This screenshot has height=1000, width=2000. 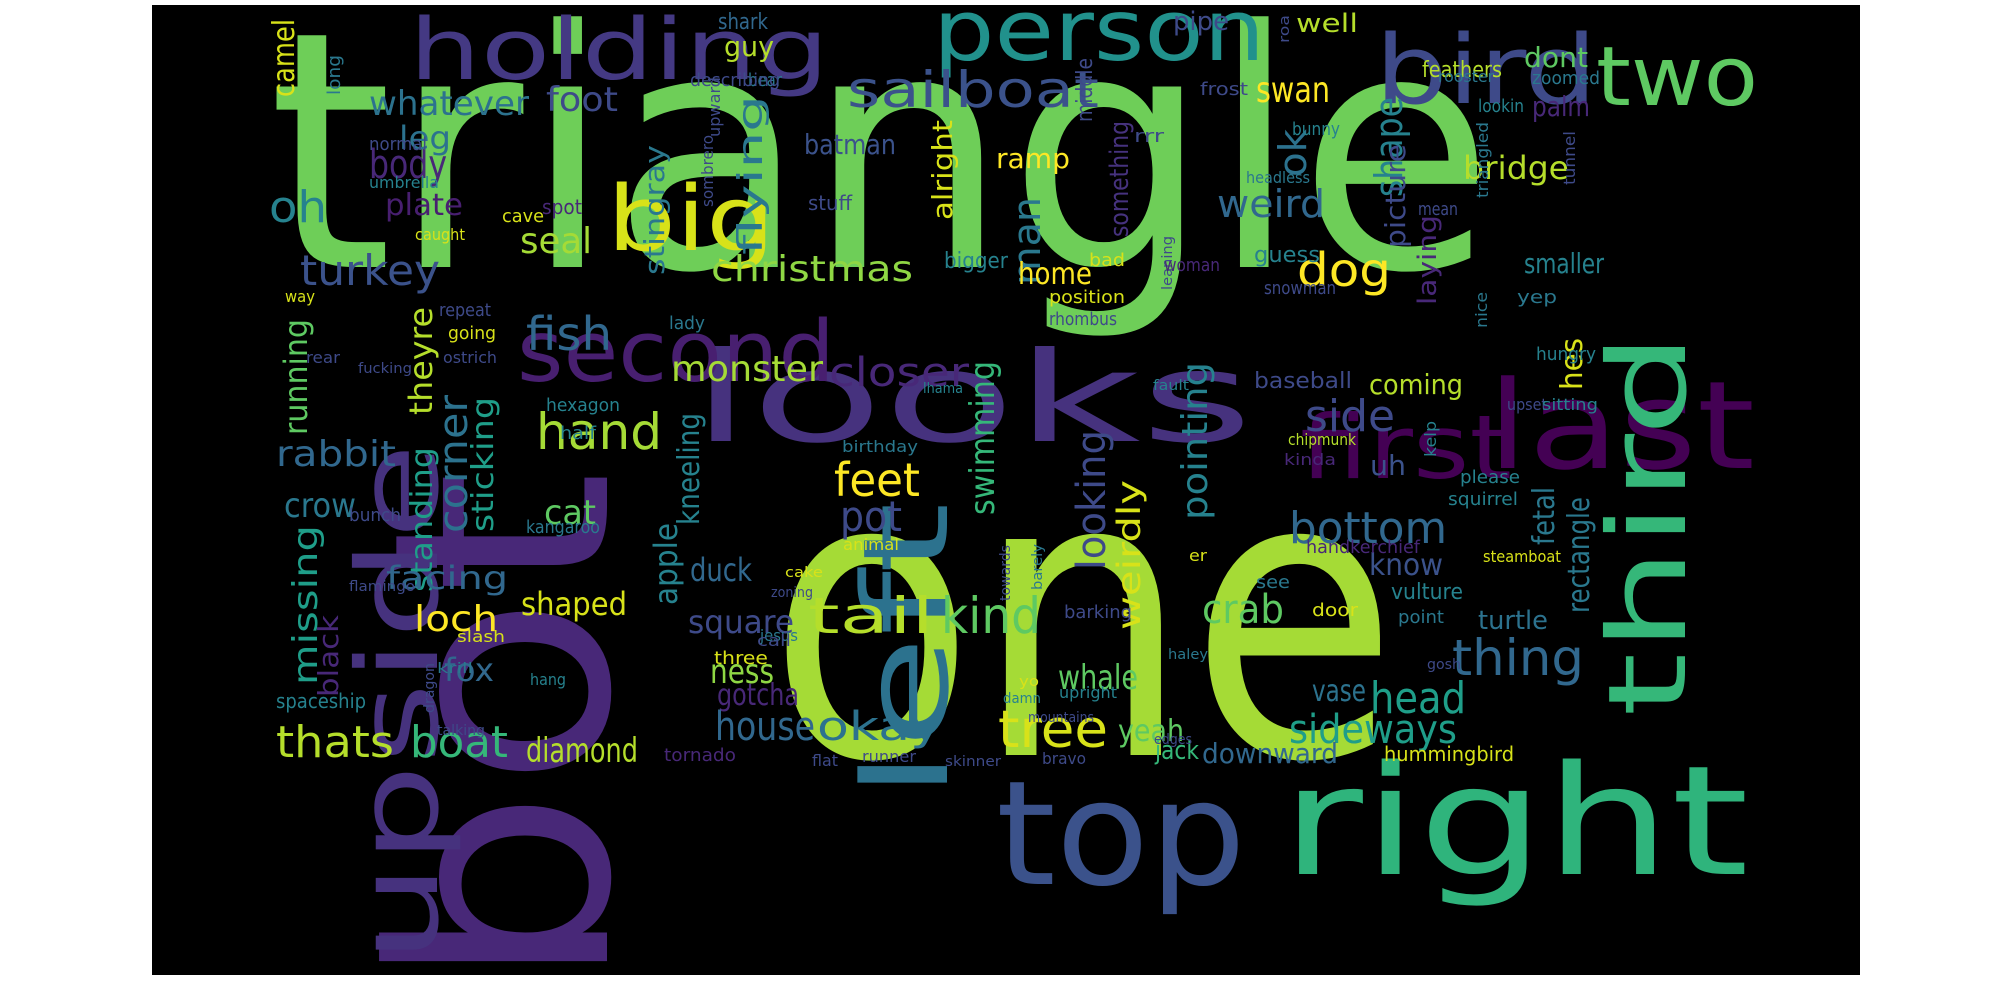 I want to click on word: sombrero, so click(x=707, y=171).